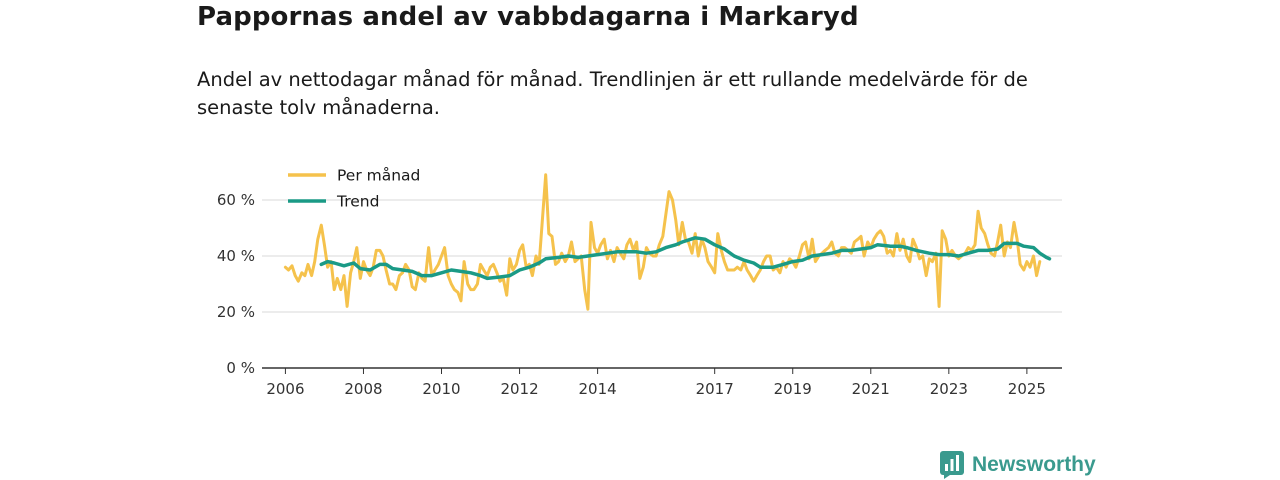 The image size is (1280, 480). Describe the element at coordinates (519, 389) in the screenshot. I see `x-tick-label: 2012` at that location.